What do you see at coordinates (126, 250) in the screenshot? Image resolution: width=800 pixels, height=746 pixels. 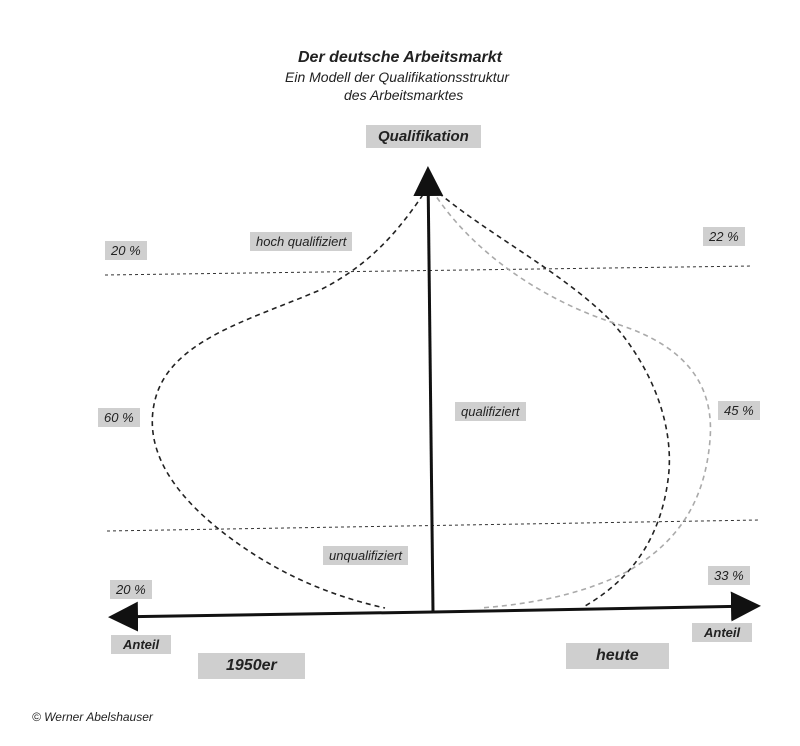 I see `share-1950er-high: 20 %` at bounding box center [126, 250].